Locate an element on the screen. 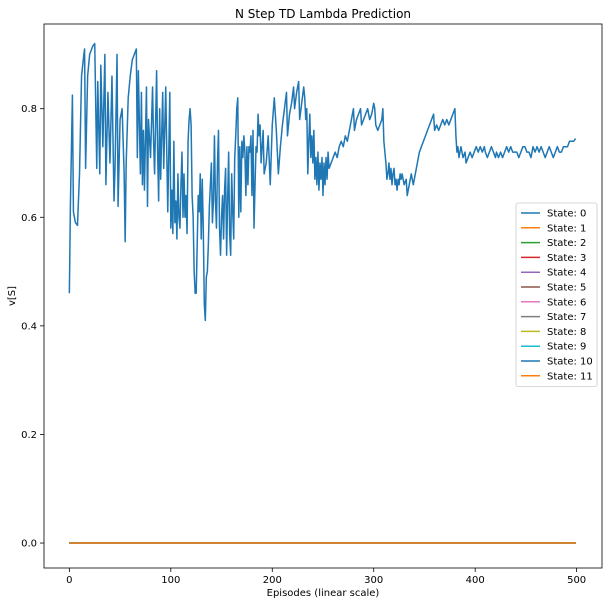 This screenshot has height=604, width=609. legend-entry-label: State: 10 is located at coordinates (570, 362).